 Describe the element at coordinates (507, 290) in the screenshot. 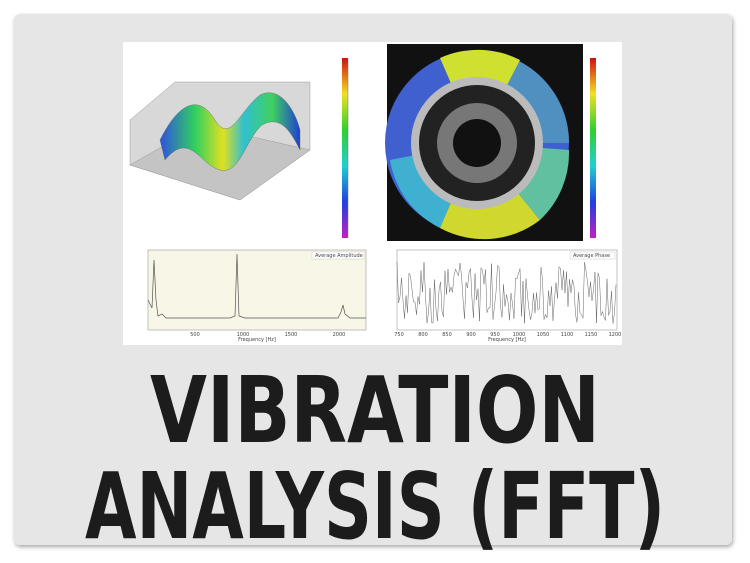

I see `phase-chart` at that location.